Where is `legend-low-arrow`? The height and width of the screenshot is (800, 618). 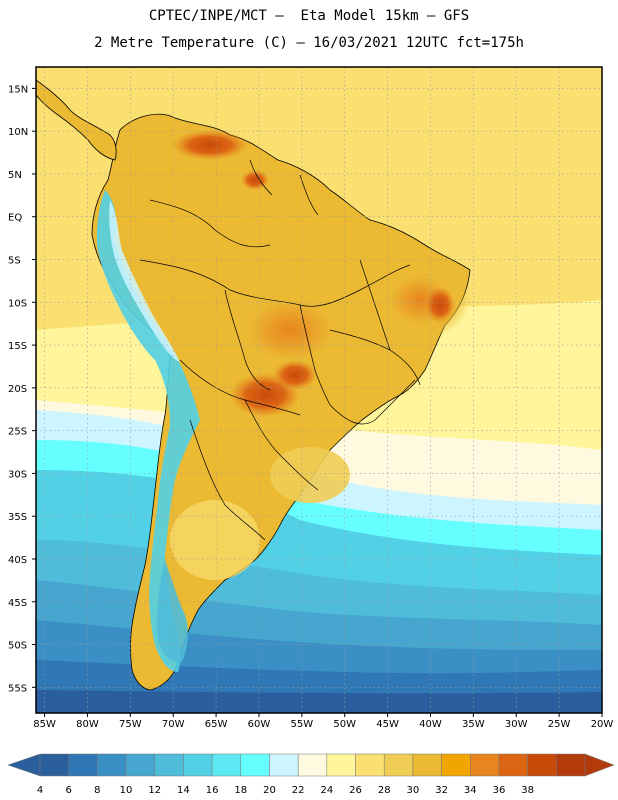
legend-low-arrow is located at coordinates (24, 765).